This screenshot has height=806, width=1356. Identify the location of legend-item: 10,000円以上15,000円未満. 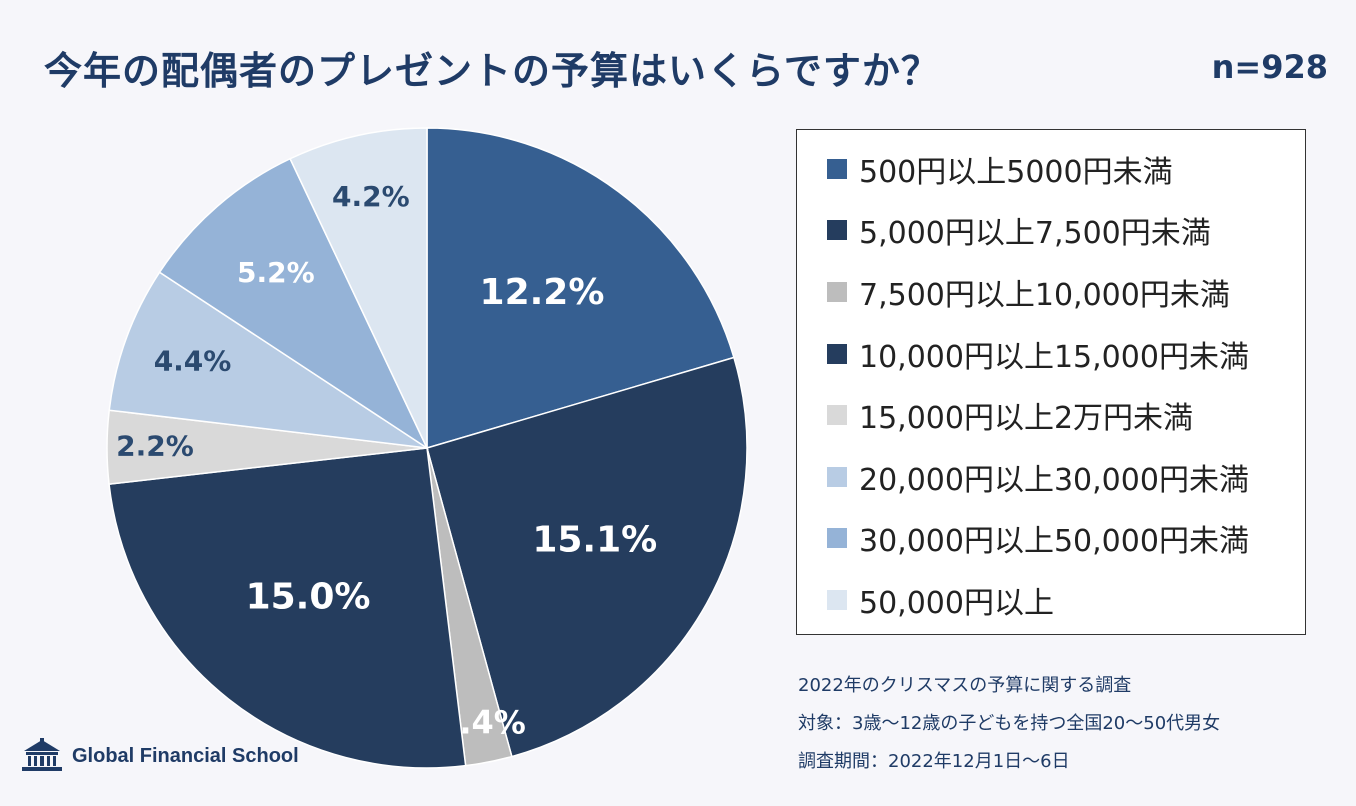
(1051, 354).